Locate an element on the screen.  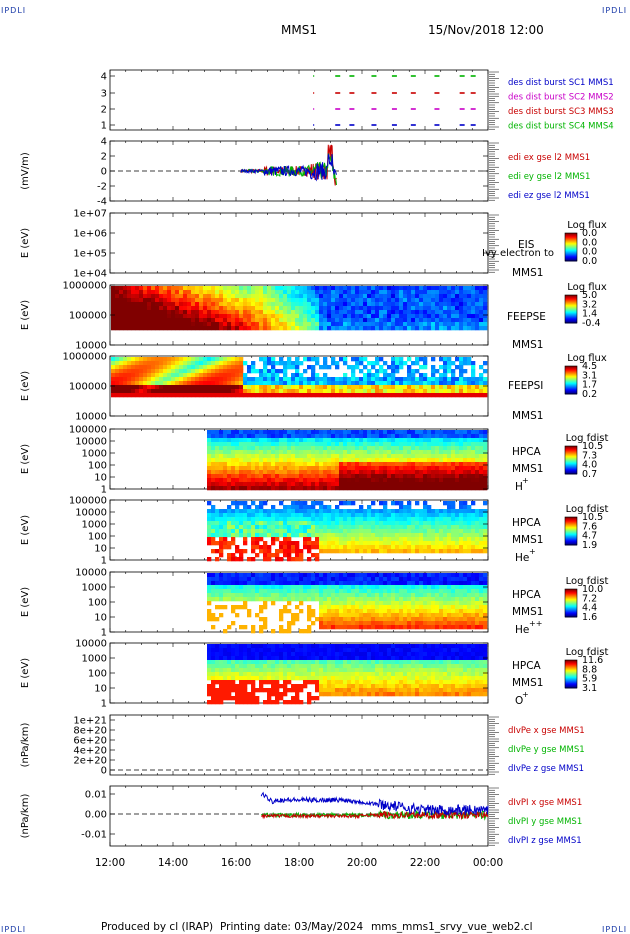
y-tick-label: 1 is located at coordinates (104, 126).